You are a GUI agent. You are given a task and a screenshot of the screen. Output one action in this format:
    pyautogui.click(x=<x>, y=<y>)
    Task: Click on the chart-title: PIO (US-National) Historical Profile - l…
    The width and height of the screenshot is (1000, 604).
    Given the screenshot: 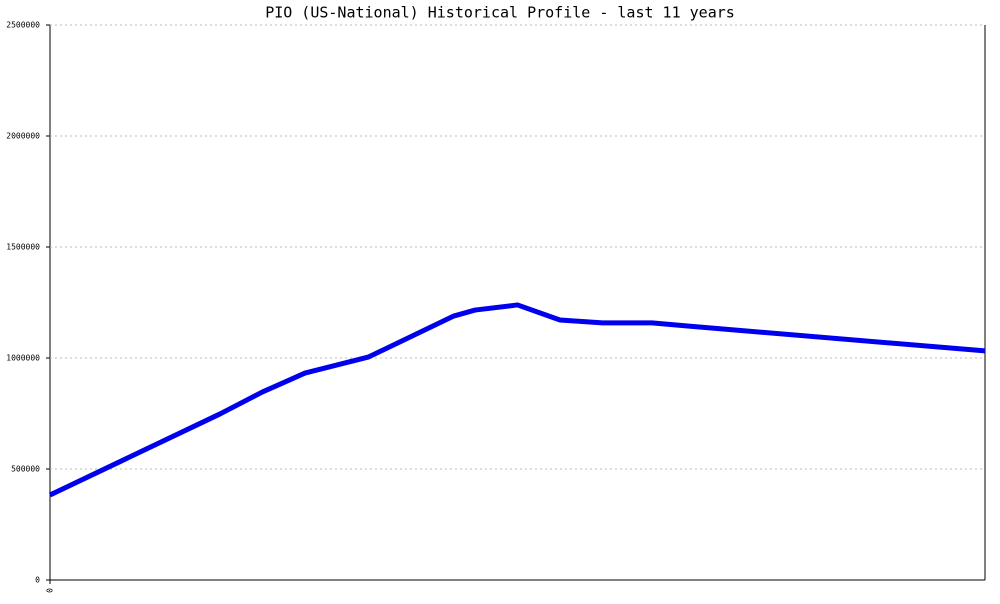 What is the action you would take?
    pyautogui.click(x=500, y=13)
    